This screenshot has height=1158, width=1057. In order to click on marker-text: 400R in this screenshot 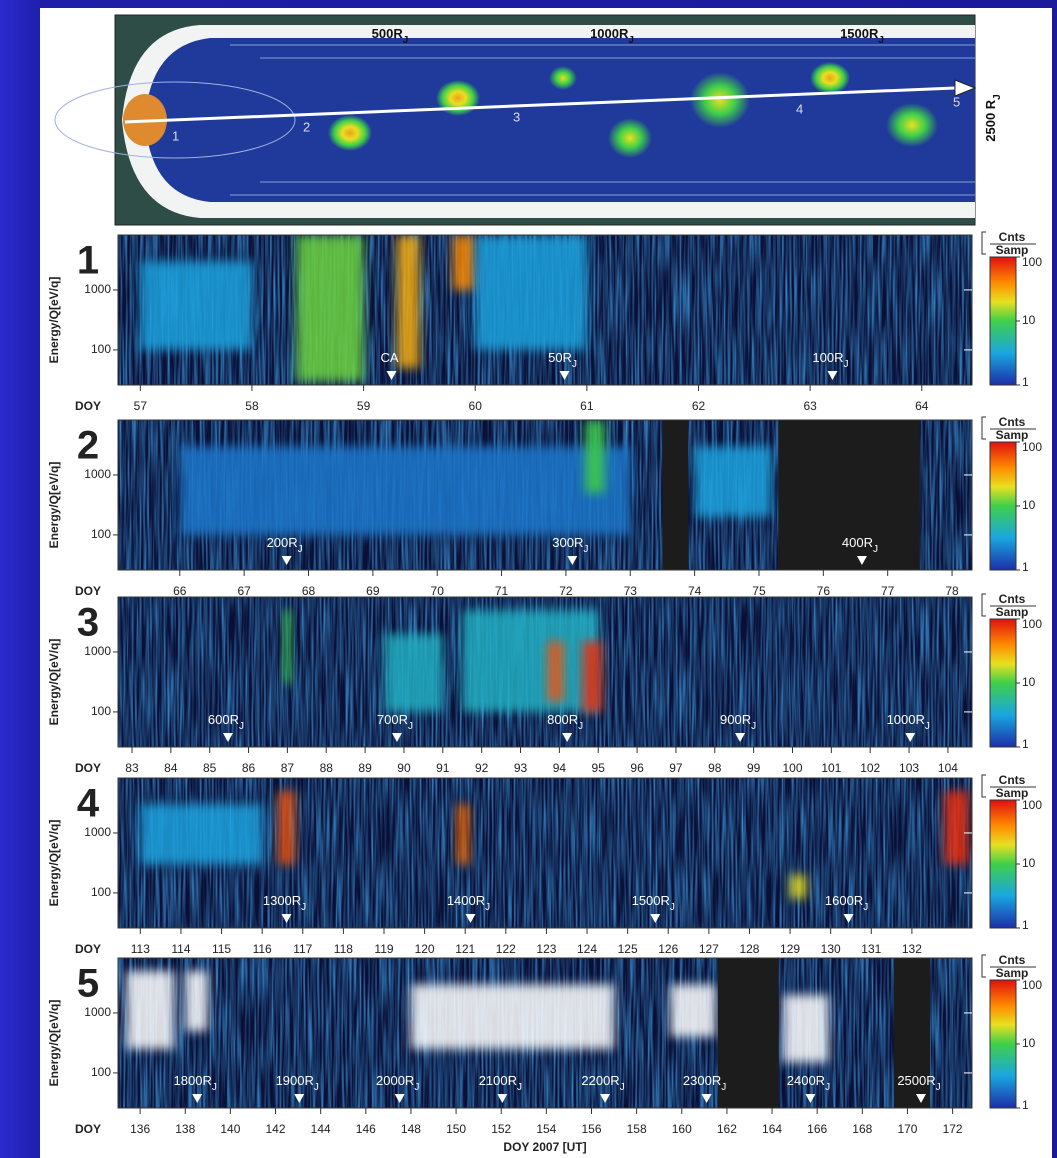, I will do `click(857, 542)`.